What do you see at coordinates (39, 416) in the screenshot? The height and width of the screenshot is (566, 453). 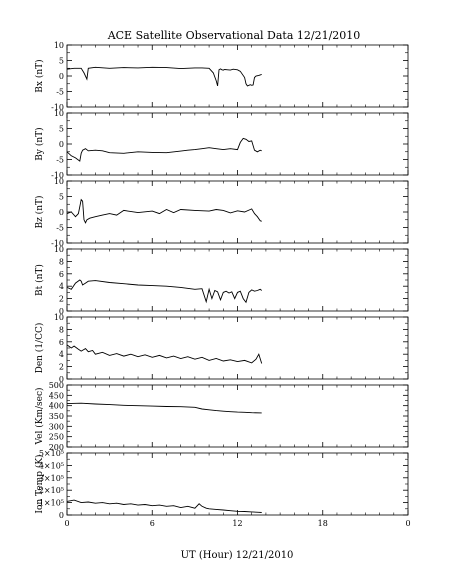 I see `y-axis-label: Vel (Km/sec)` at bounding box center [39, 416].